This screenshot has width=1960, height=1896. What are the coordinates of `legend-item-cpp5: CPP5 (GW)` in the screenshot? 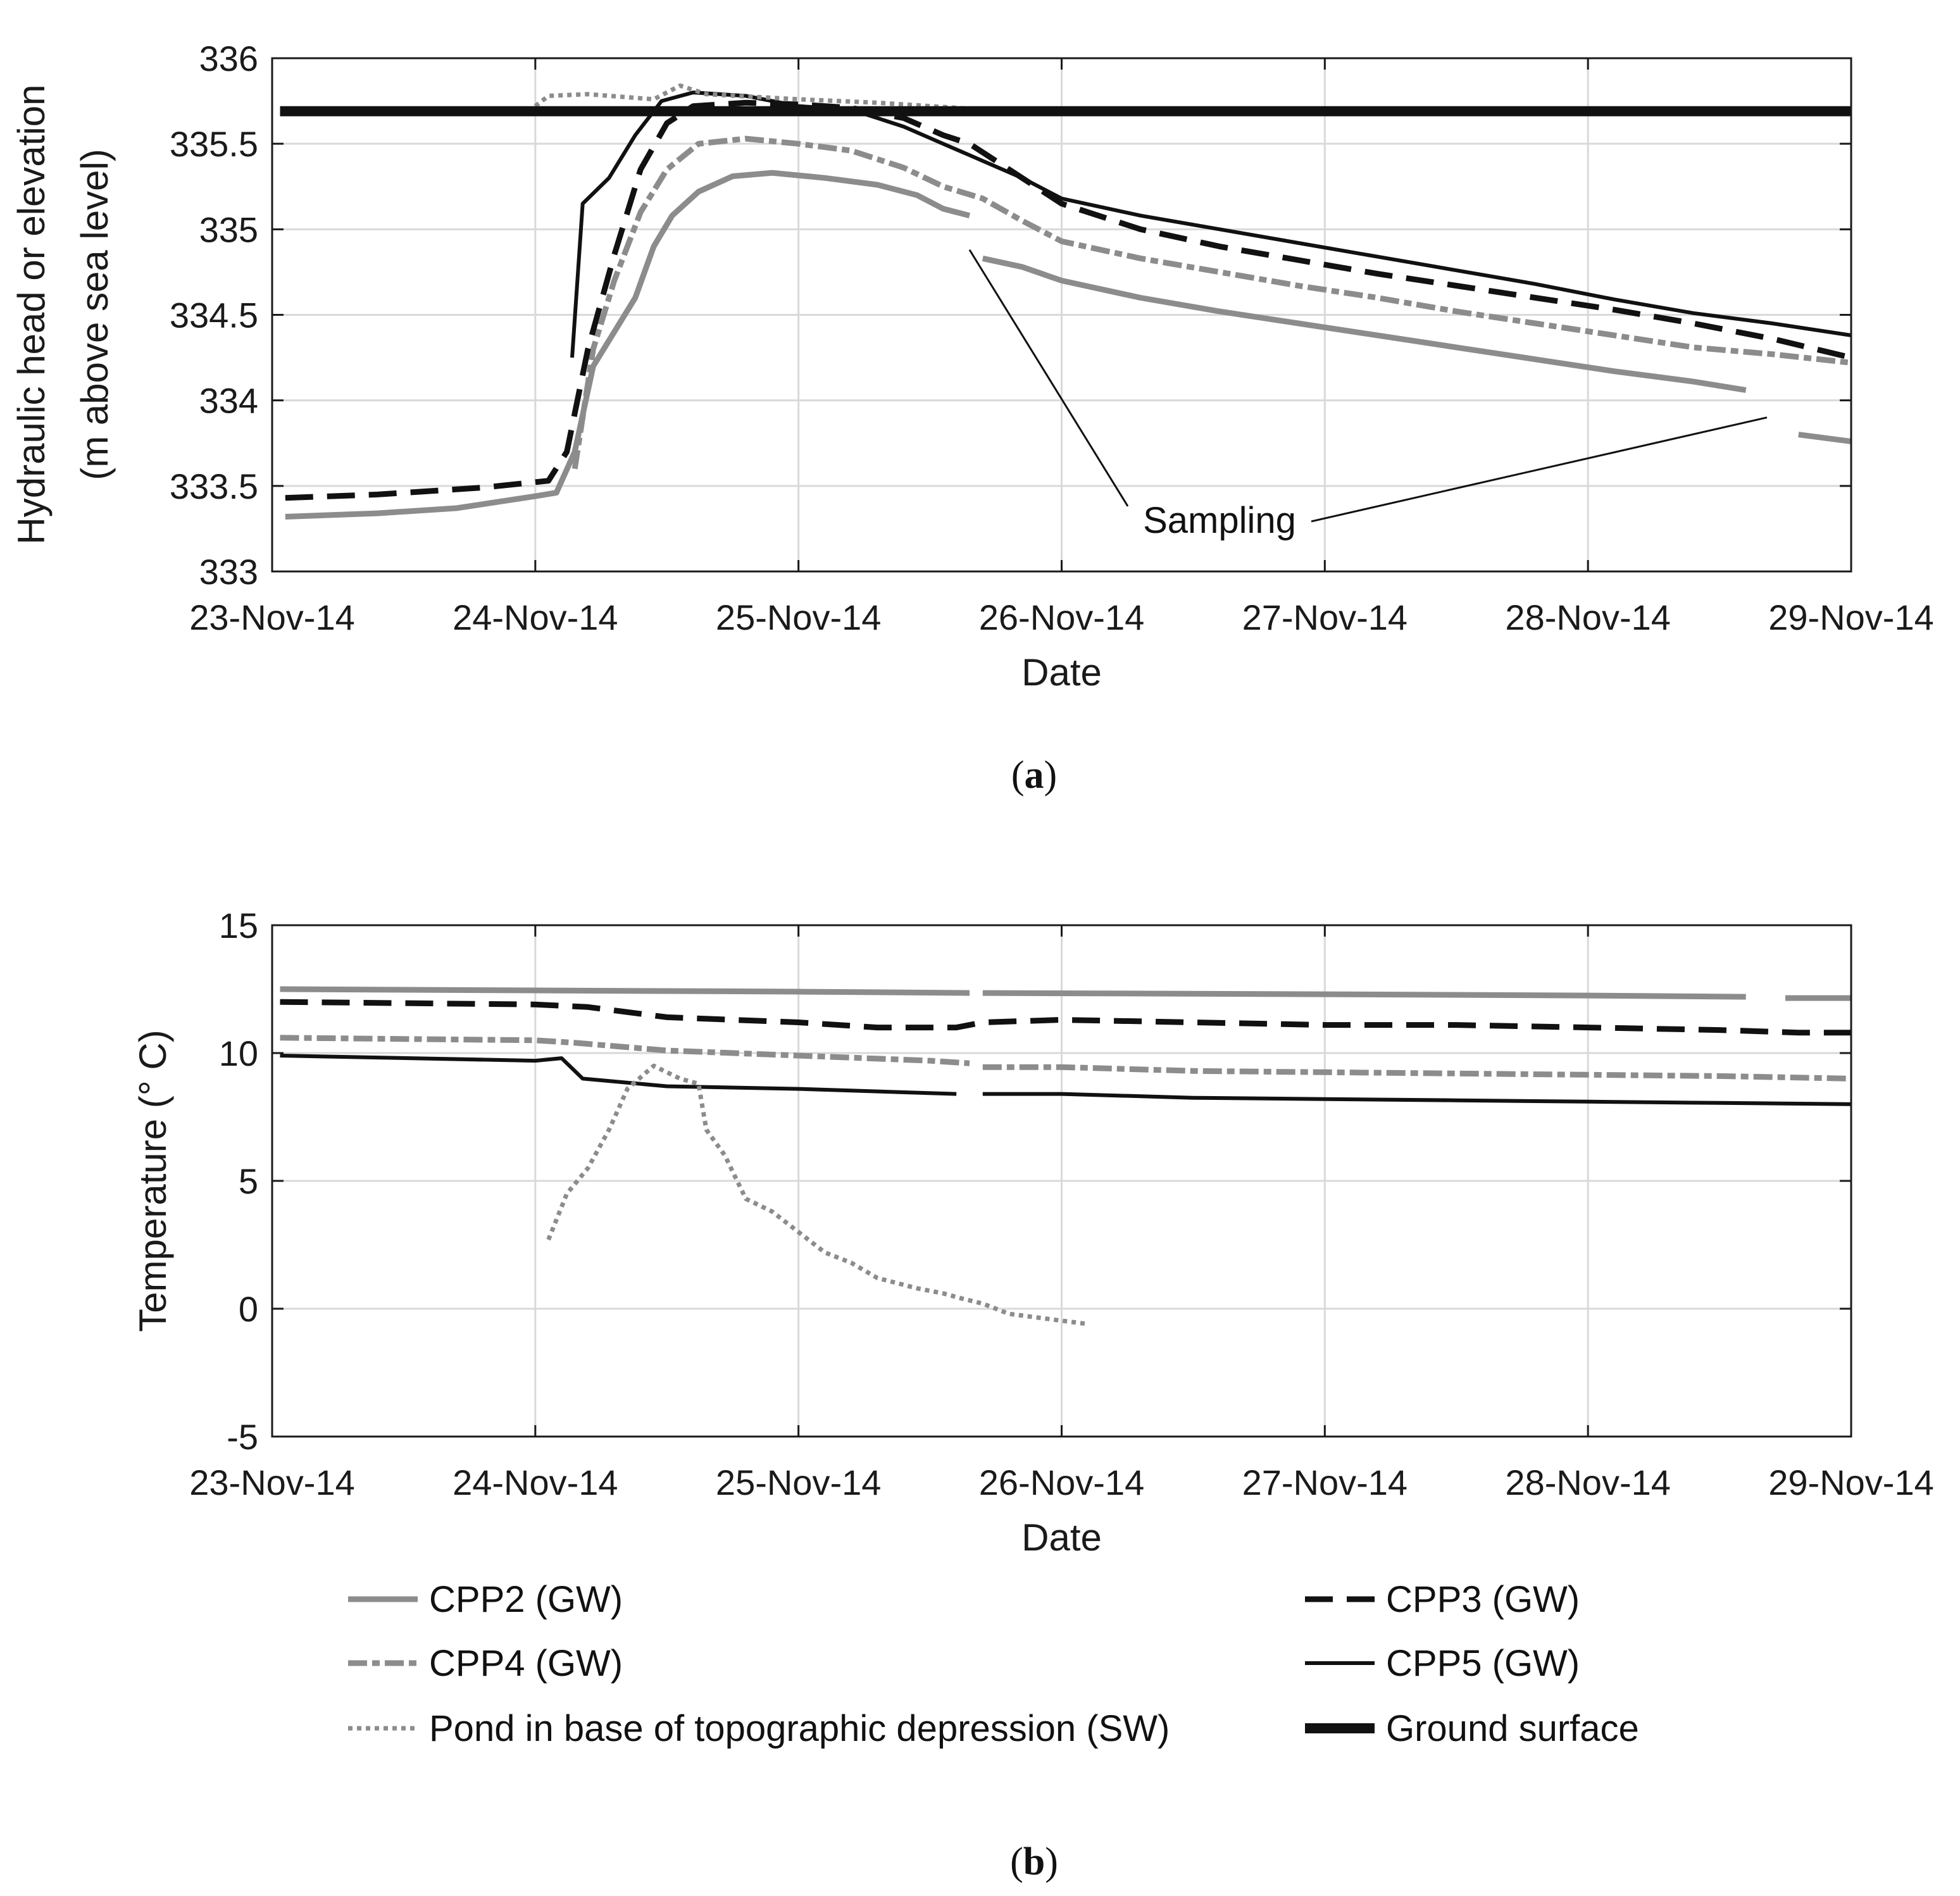 It's located at (1442, 1663).